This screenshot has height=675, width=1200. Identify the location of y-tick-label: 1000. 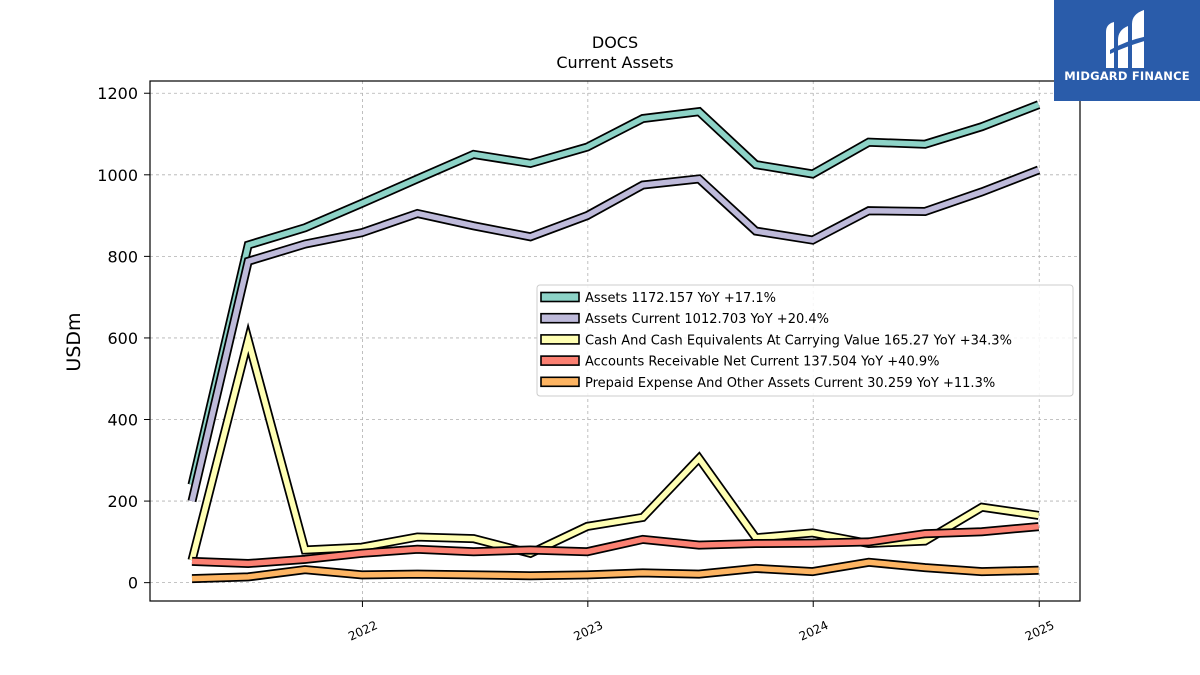
(117, 175).